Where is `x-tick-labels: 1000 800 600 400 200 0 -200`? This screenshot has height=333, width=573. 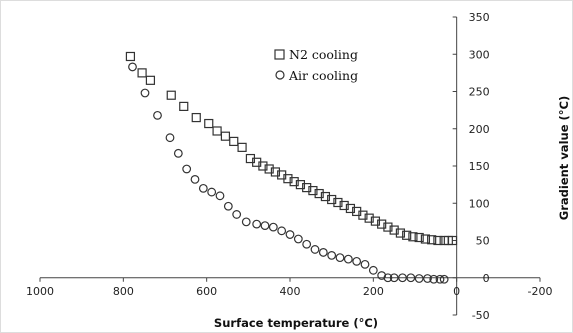
x-tick-labels: 1000 800 600 400 200 0 -200 is located at coordinates (289, 291).